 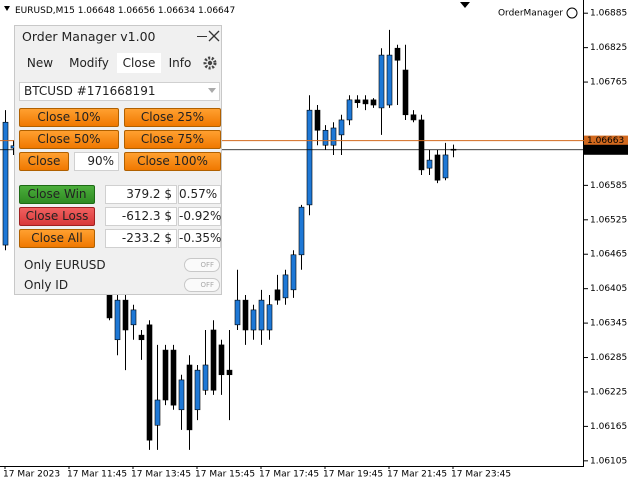 What do you see at coordinates (608, 392) in the screenshot?
I see `y-tick-label: 1.06225` at bounding box center [608, 392].